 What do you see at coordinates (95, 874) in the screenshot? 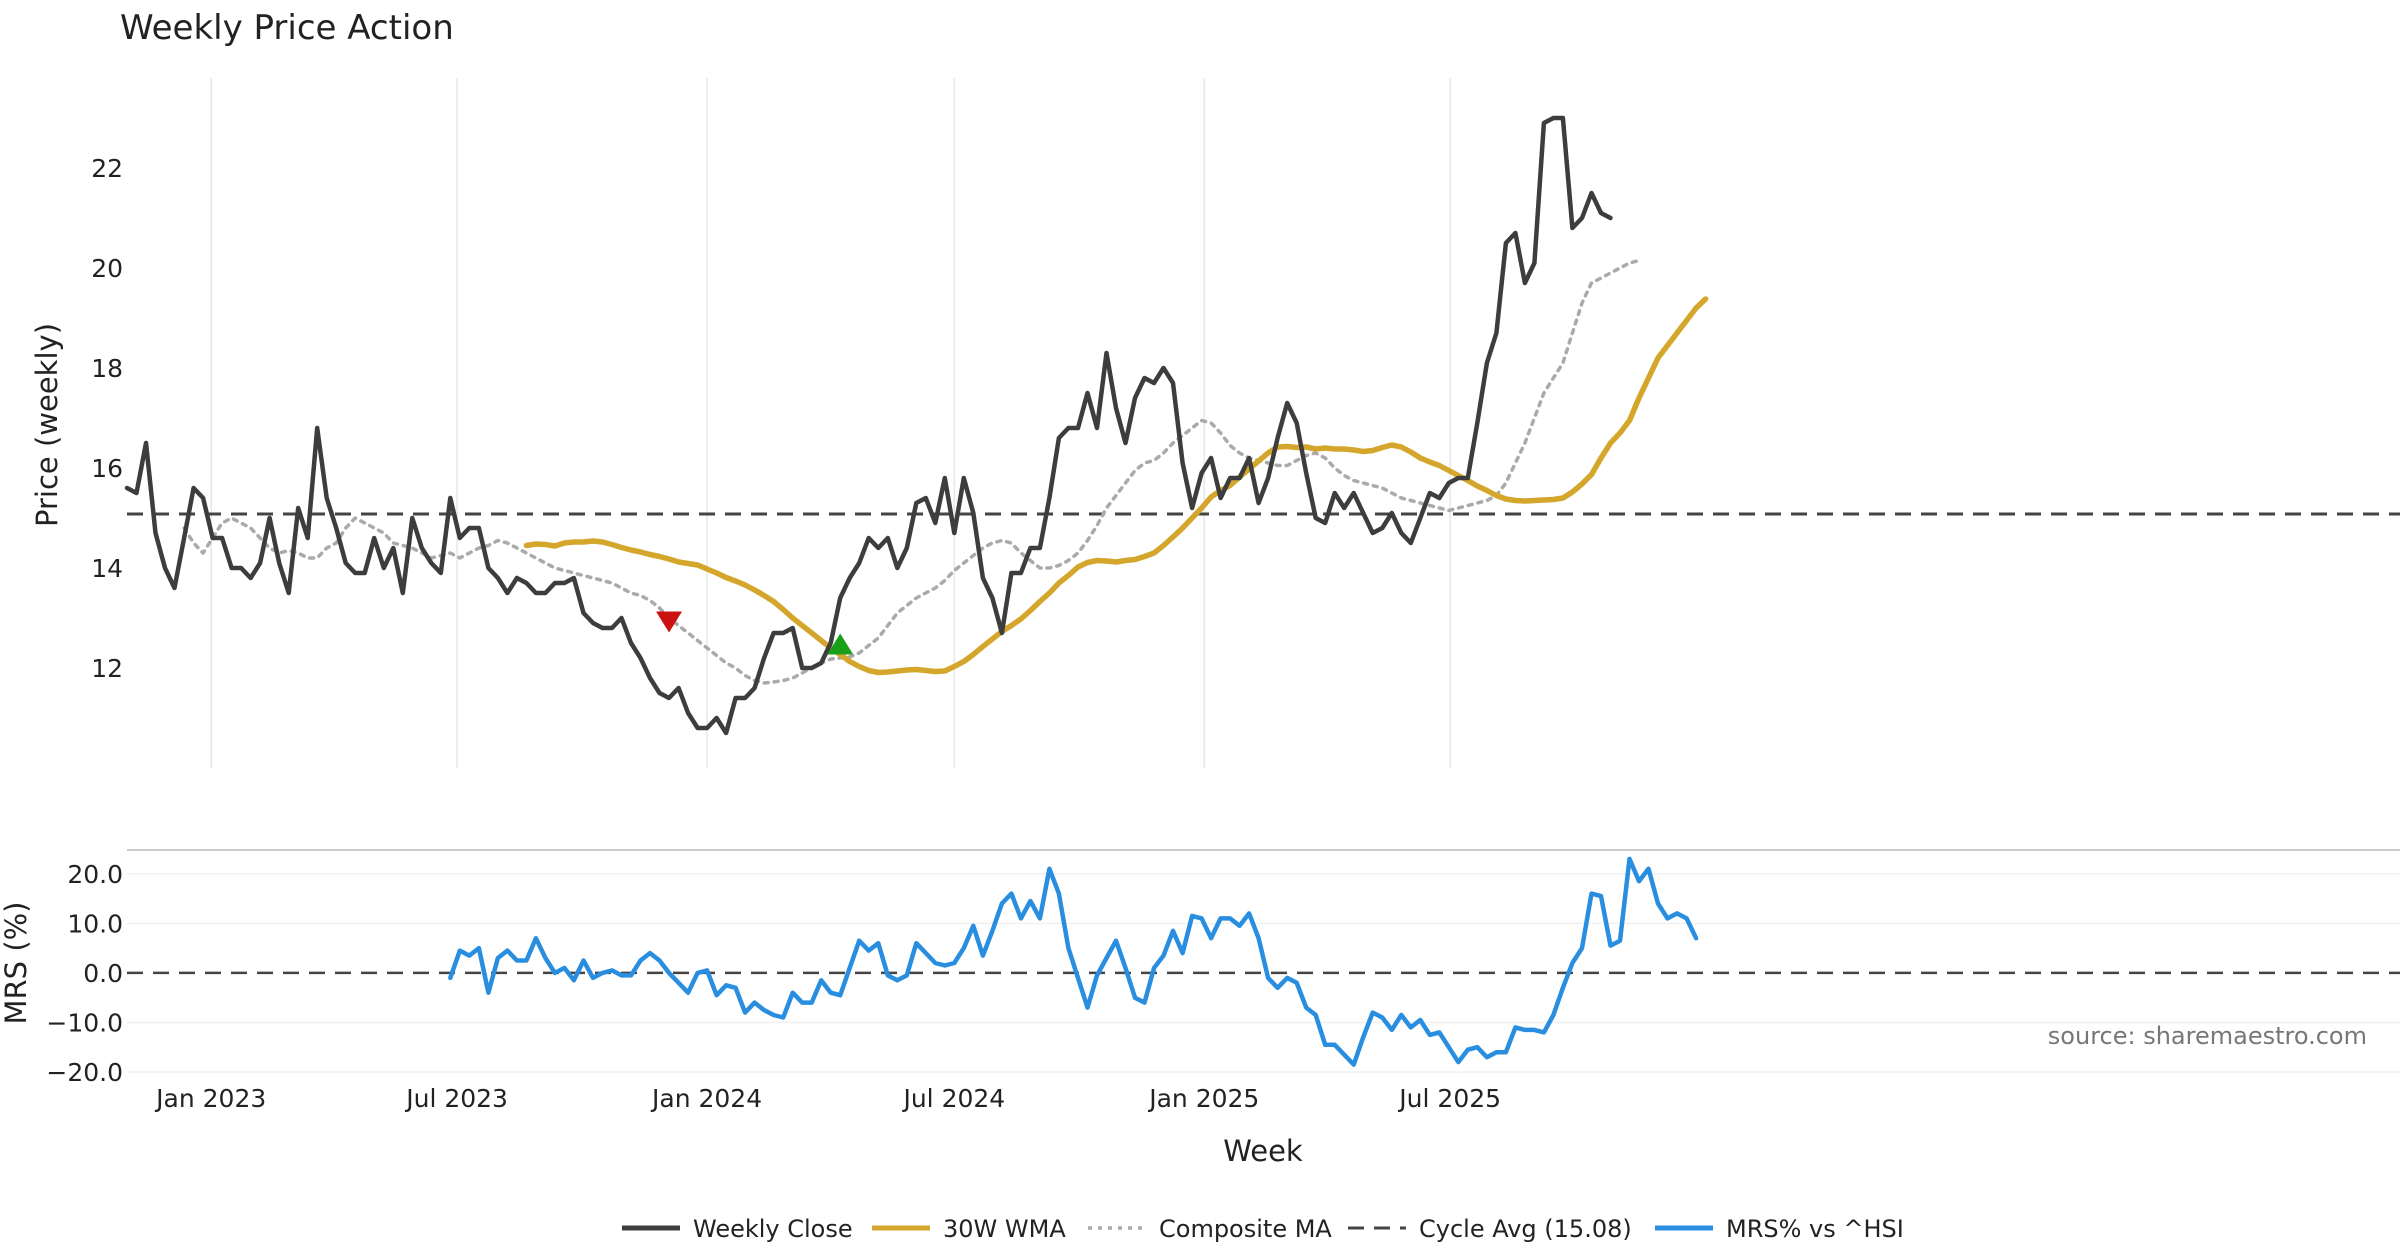
I see `mrs-y-tick-label: 20.0` at bounding box center [95, 874].